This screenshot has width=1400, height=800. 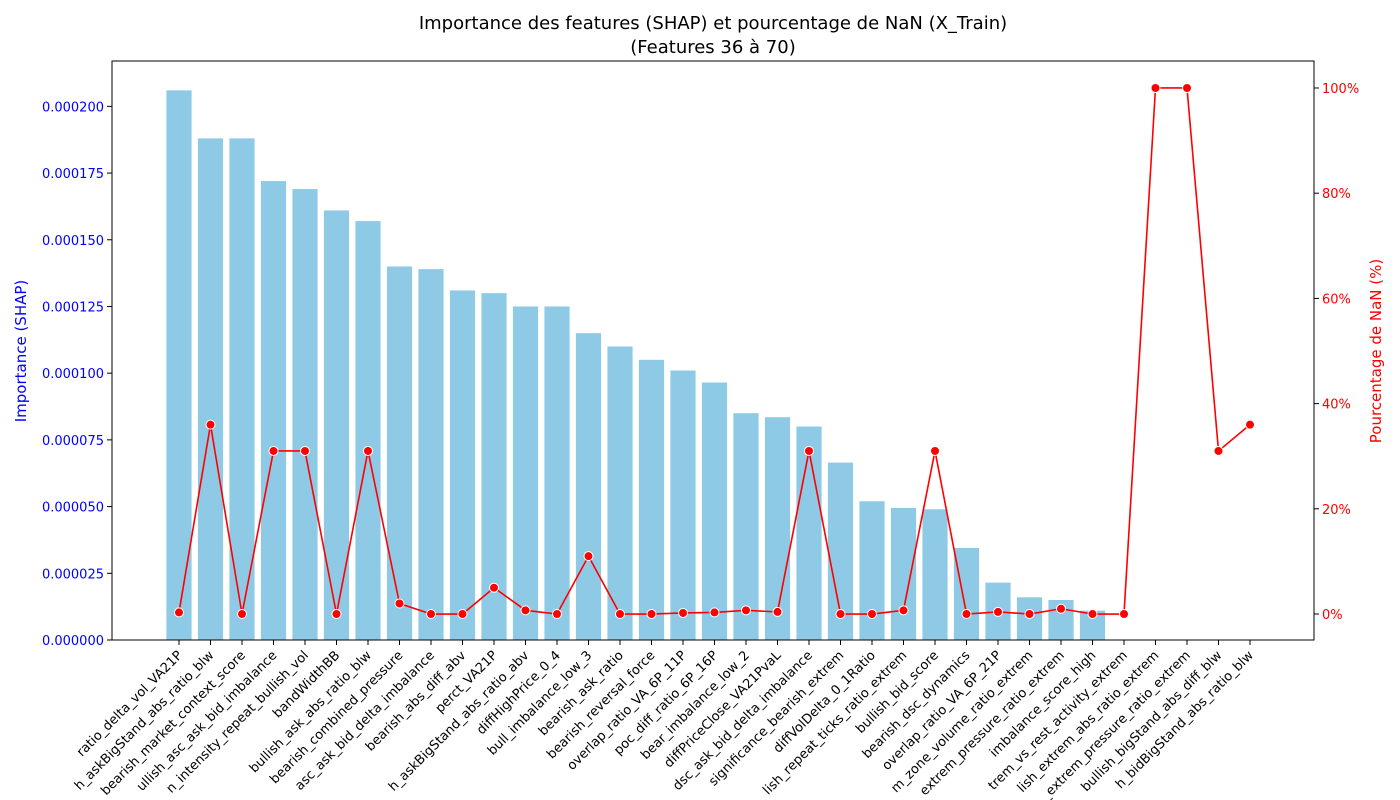 What do you see at coordinates (21, 351) in the screenshot?
I see `y-axis-label: Importance (SHAP)` at bounding box center [21, 351].